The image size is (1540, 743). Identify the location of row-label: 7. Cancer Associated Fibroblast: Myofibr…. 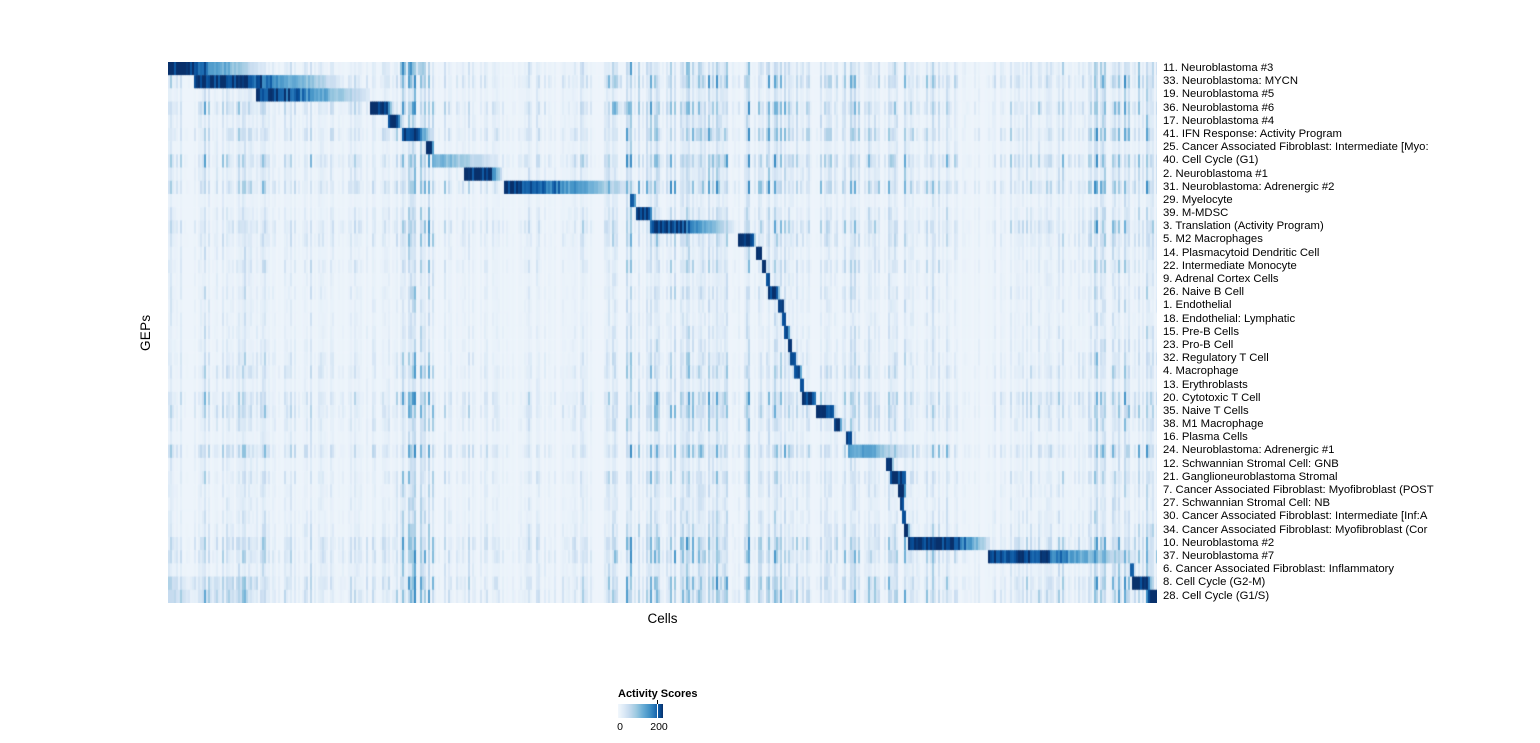
(1298, 490).